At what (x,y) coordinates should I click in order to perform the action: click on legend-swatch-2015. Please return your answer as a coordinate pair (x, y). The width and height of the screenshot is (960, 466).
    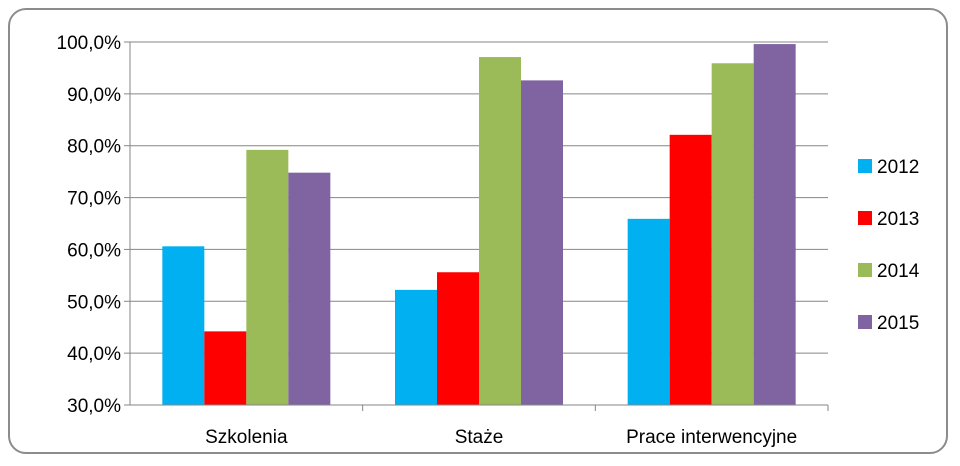
    Looking at the image, I should click on (865, 322).